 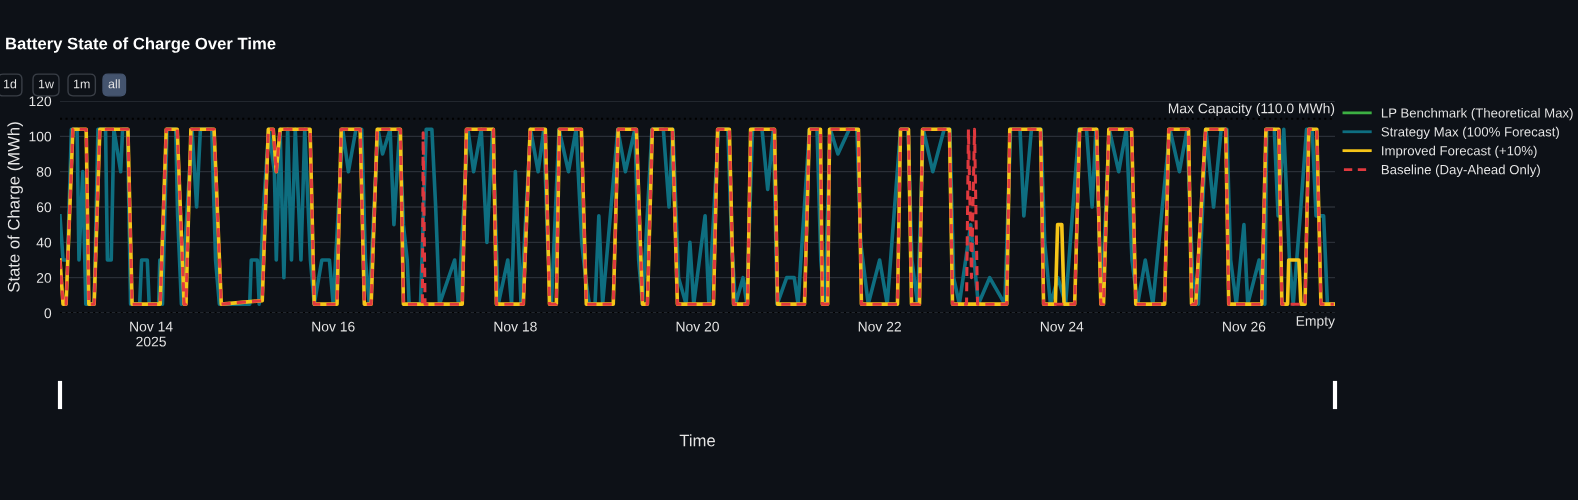 I want to click on legend-label: Baseline (Day-Ahead Only), so click(x=1460, y=170).